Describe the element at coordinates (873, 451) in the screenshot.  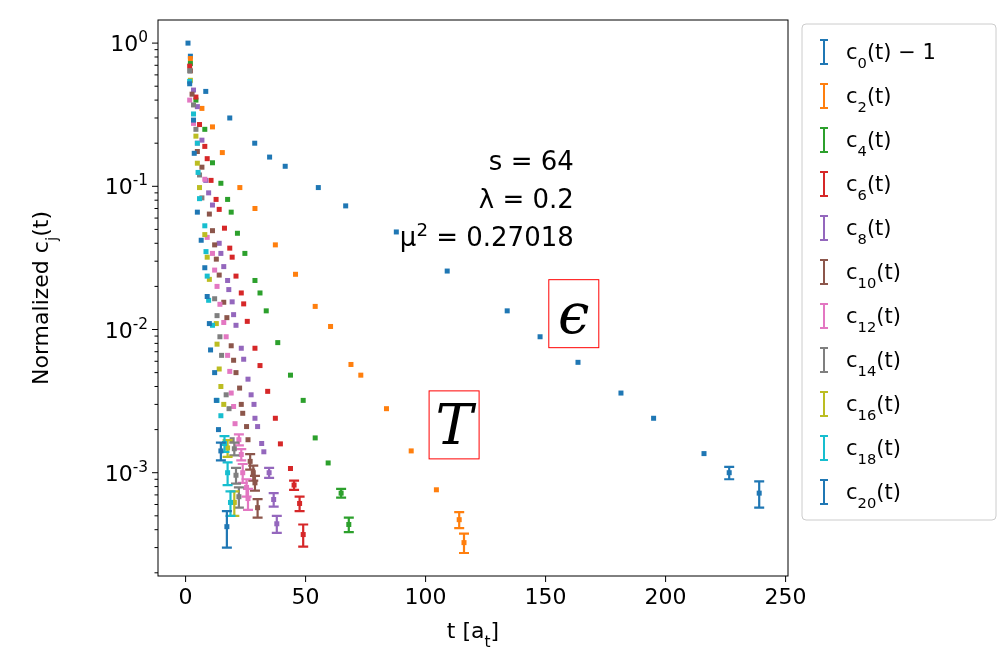
I see `legend-label: c$_{18}$(t)` at that location.